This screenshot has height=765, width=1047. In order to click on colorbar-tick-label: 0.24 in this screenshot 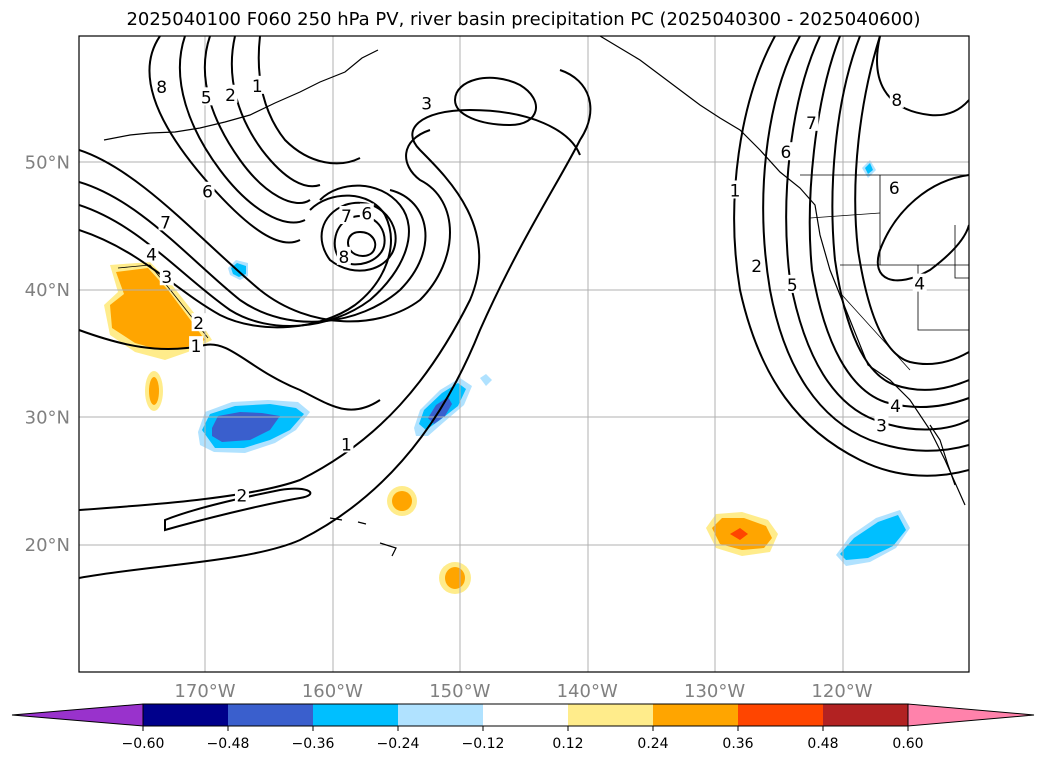, I will do `click(652, 744)`.